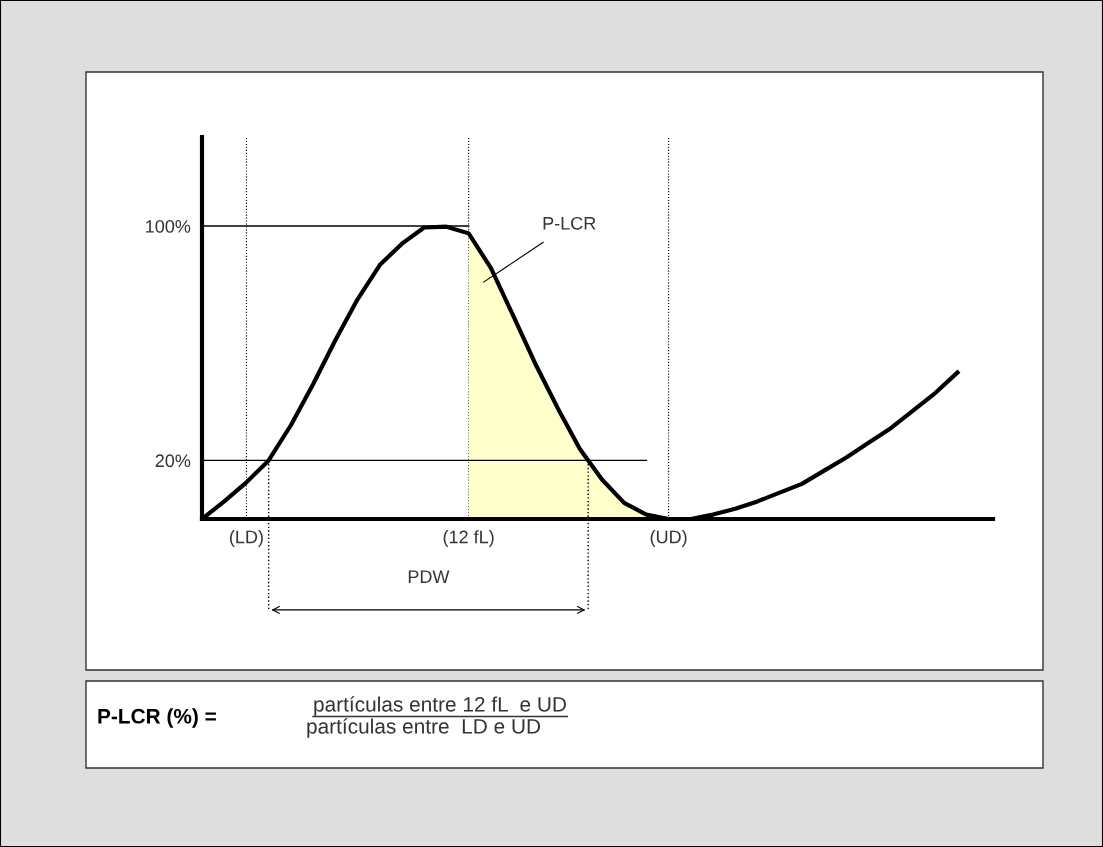 The height and width of the screenshot is (847, 1103). What do you see at coordinates (429, 576) in the screenshot?
I see `text: PDW` at bounding box center [429, 576].